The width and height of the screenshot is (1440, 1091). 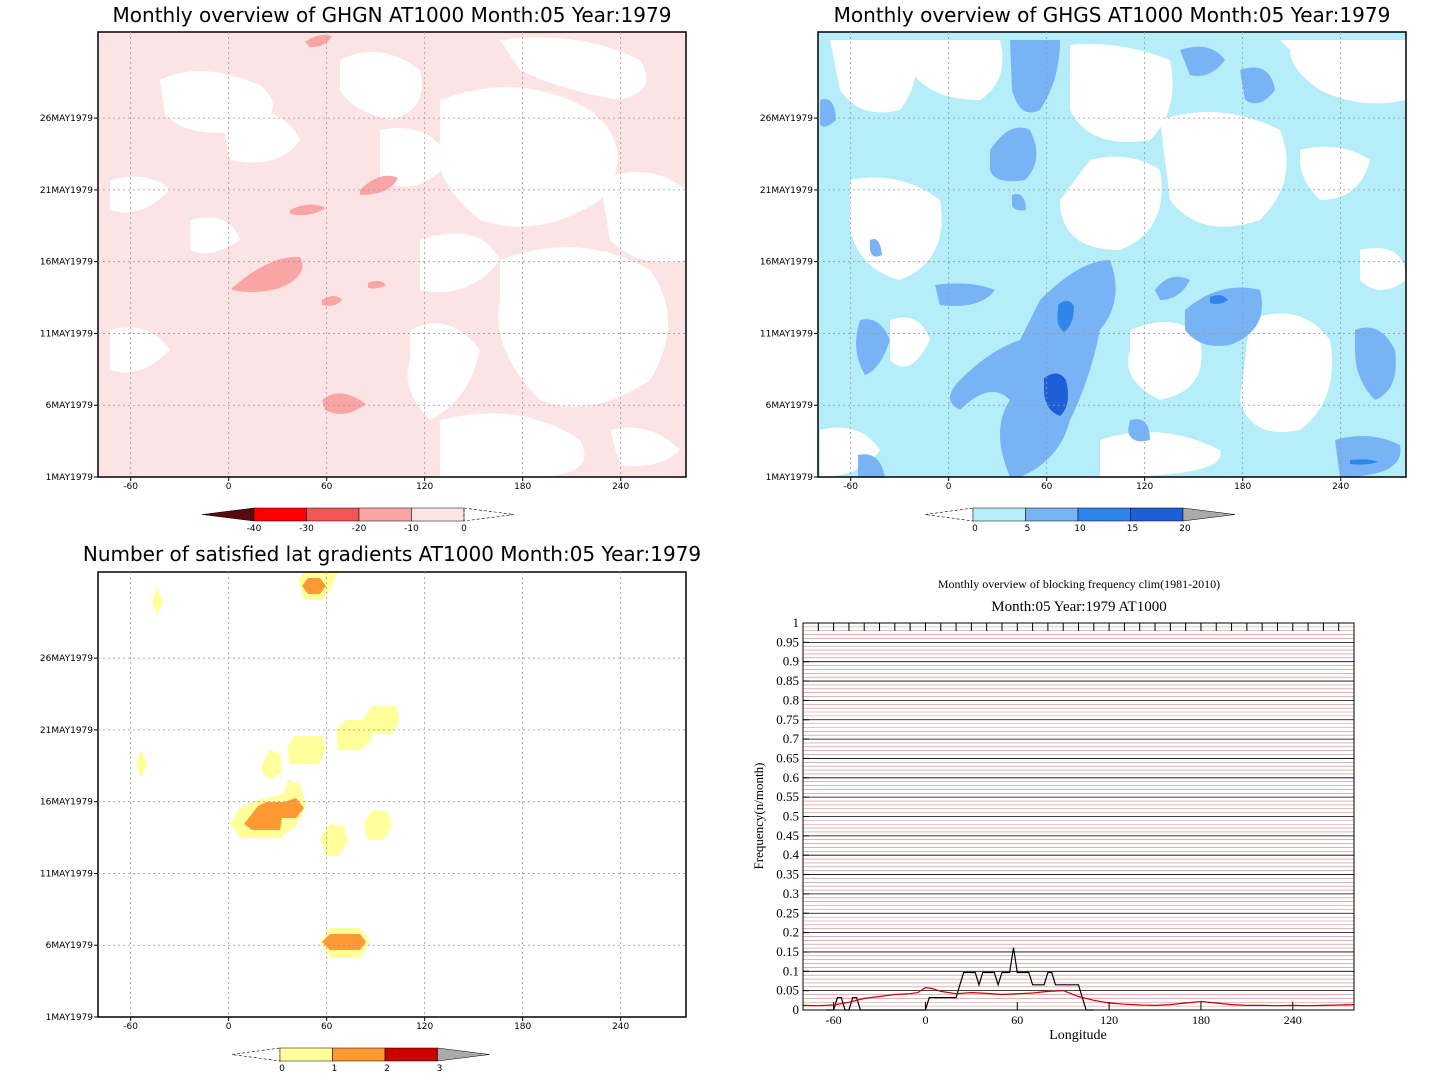 I want to click on chart-xlabel: Longitude, so click(x=1078, y=1035).